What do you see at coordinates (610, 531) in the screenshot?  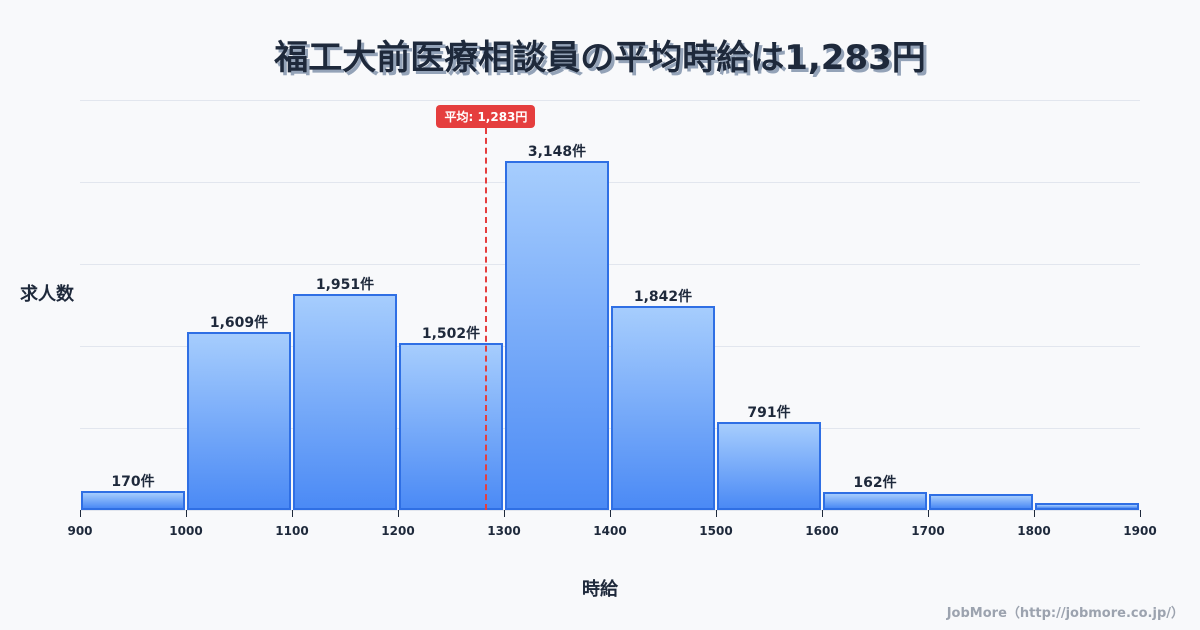 I see `x-tick-label: 1400` at bounding box center [610, 531].